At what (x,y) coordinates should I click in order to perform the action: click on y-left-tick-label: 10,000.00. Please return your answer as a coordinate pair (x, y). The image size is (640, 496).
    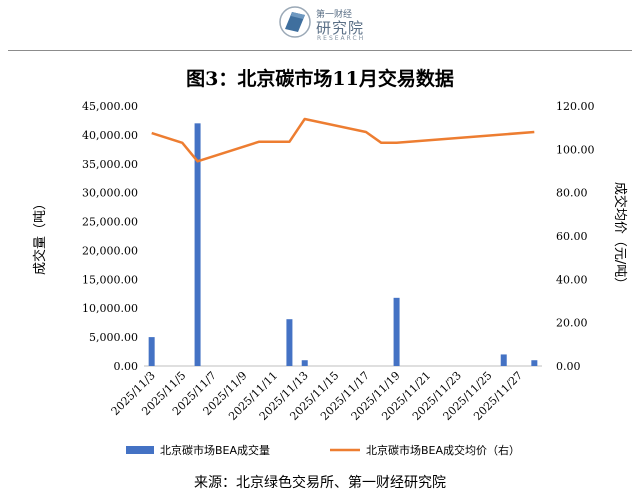
    Looking at the image, I should click on (110, 308).